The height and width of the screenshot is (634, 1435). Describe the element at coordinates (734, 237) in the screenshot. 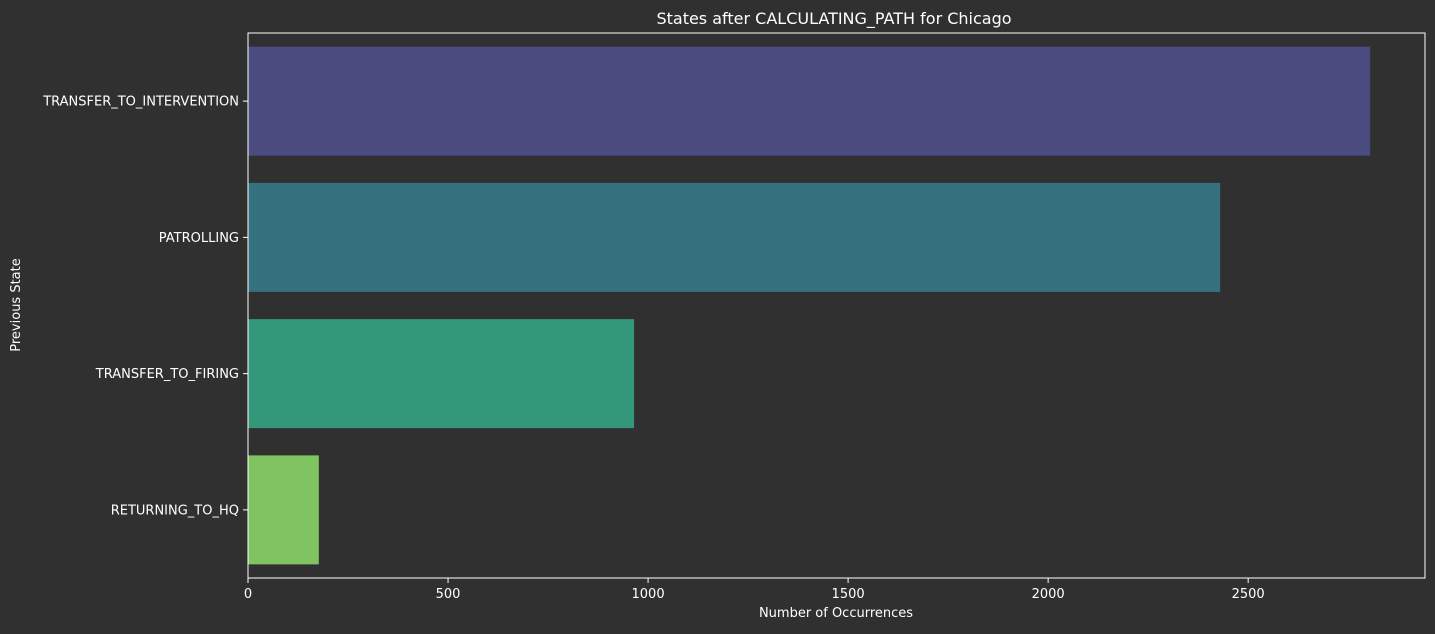

I see `bar-patrolling` at that location.